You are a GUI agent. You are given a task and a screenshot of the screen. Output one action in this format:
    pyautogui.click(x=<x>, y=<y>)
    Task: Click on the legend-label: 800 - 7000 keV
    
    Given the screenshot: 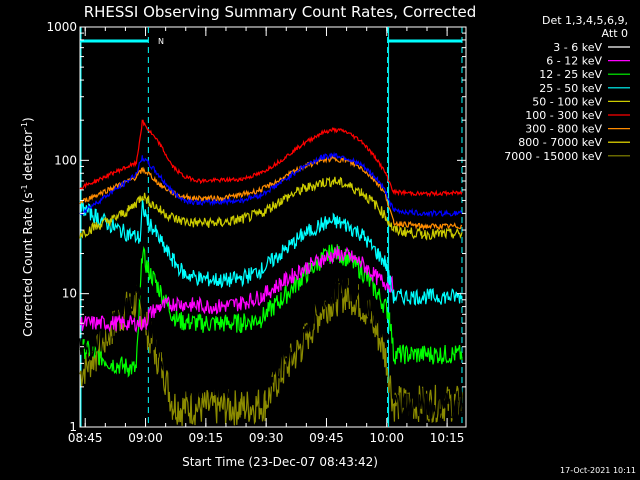 What is the action you would take?
    pyautogui.click(x=560, y=142)
    